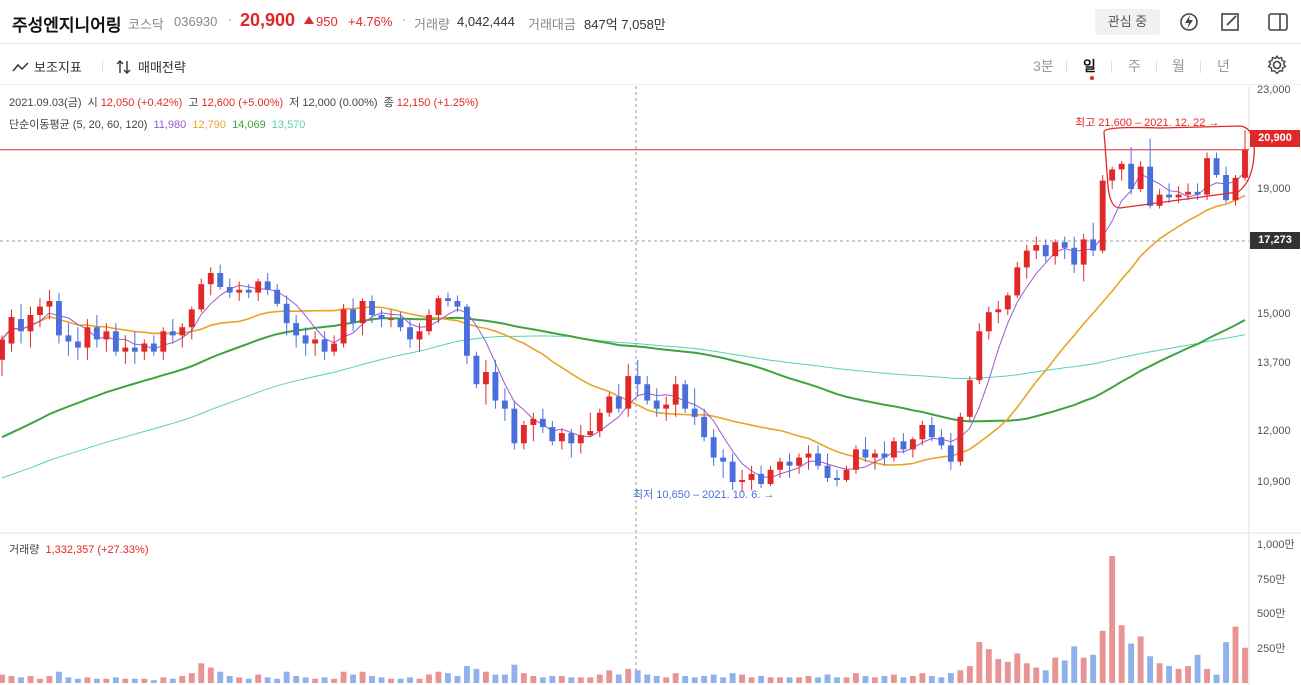 The image size is (1301, 685). Describe the element at coordinates (1134, 66) in the screenshot. I see `period-week: 주` at that location.